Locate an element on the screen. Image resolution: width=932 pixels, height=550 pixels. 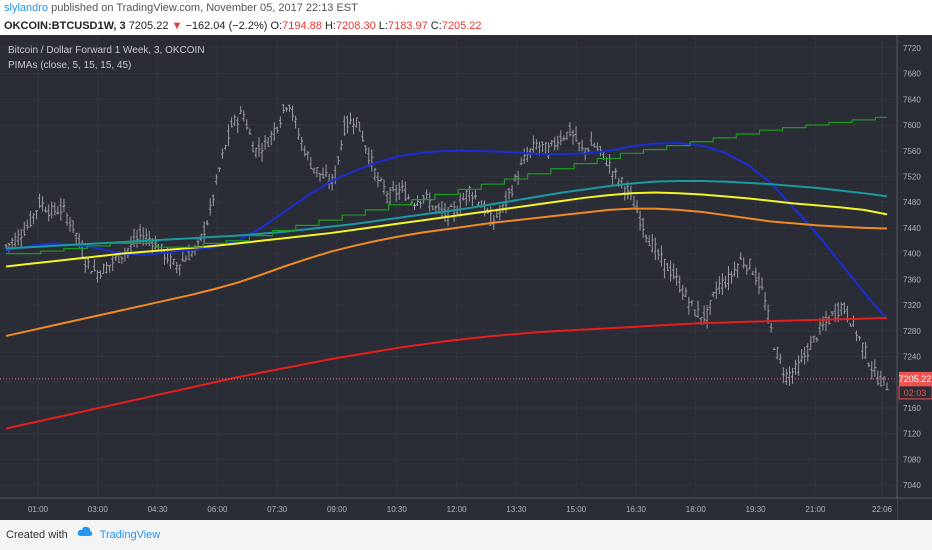
high-label: H: is located at coordinates (330, 26).